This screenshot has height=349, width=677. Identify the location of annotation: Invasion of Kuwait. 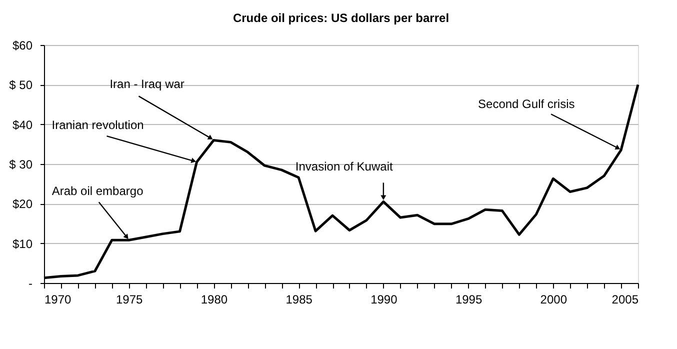
(344, 167).